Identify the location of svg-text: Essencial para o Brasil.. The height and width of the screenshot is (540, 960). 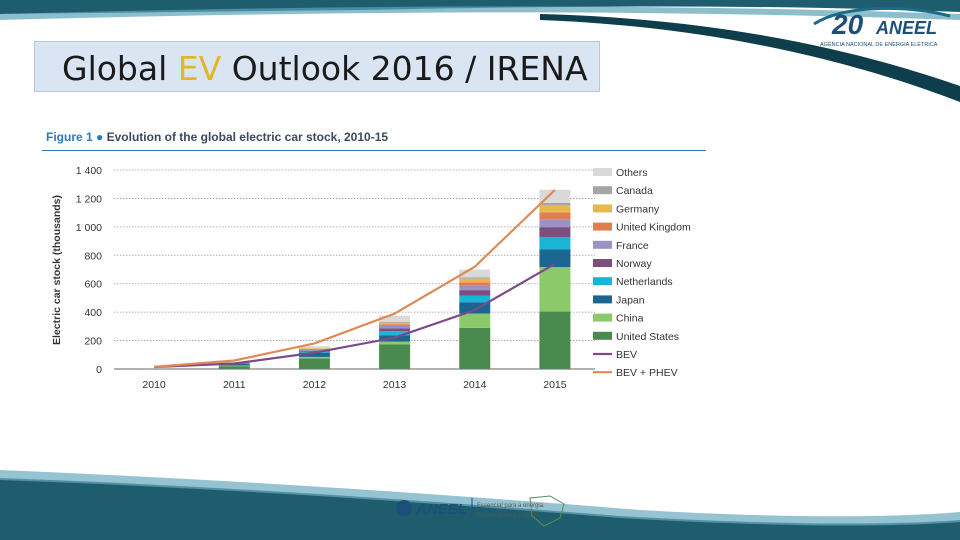
(508, 516).